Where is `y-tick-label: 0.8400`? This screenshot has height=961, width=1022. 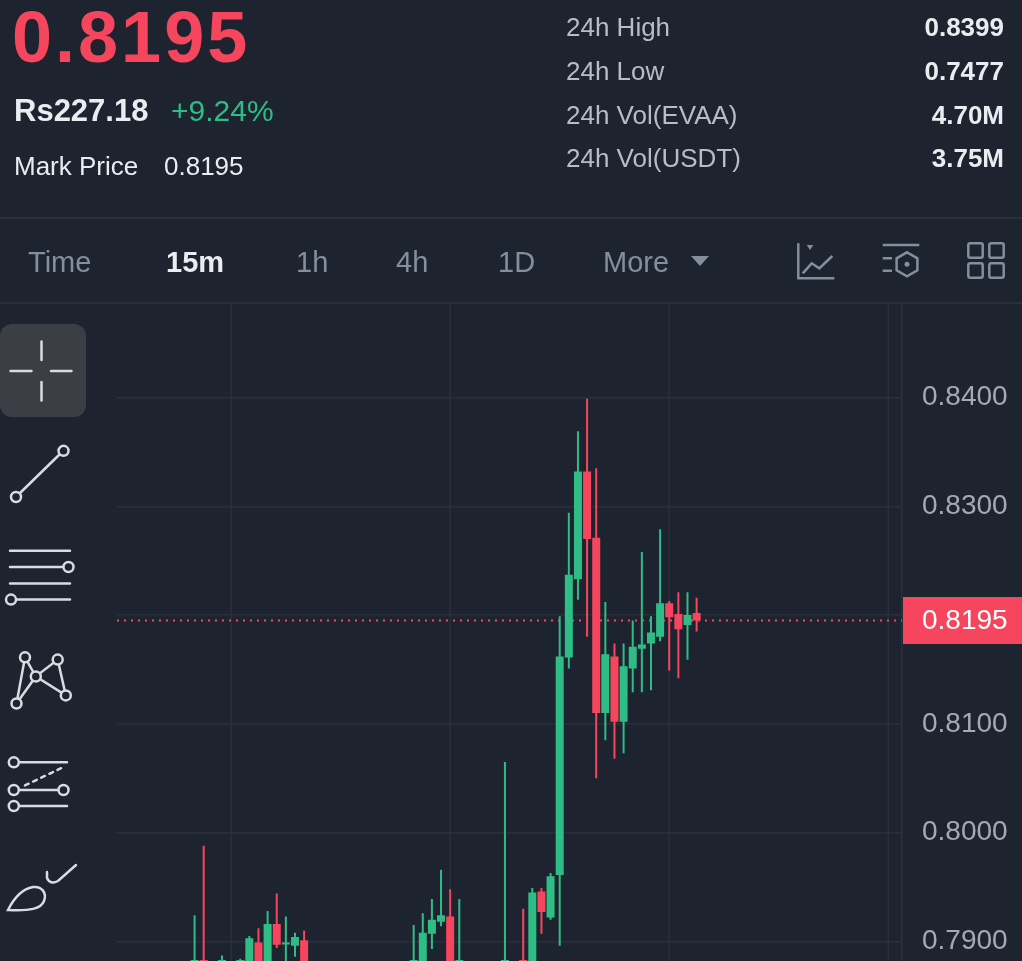
y-tick-label: 0.8400 is located at coordinates (965, 396).